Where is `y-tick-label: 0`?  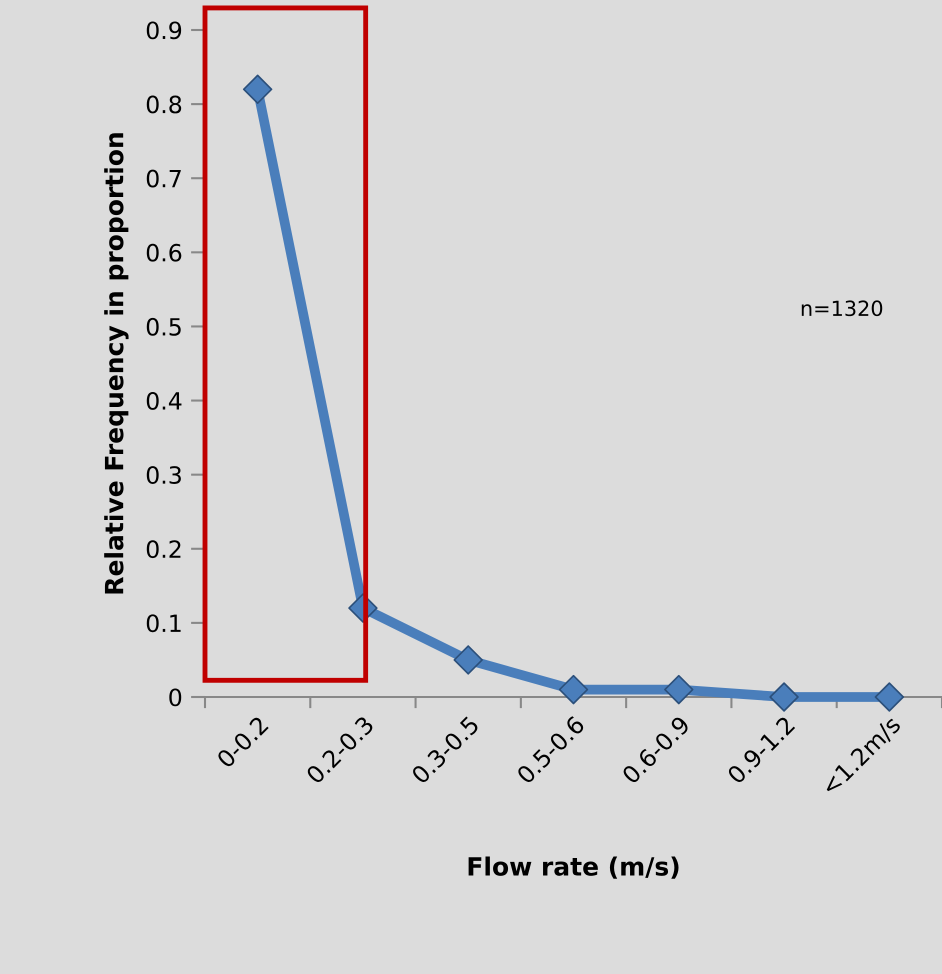
y-tick-label: 0 is located at coordinates (175, 697).